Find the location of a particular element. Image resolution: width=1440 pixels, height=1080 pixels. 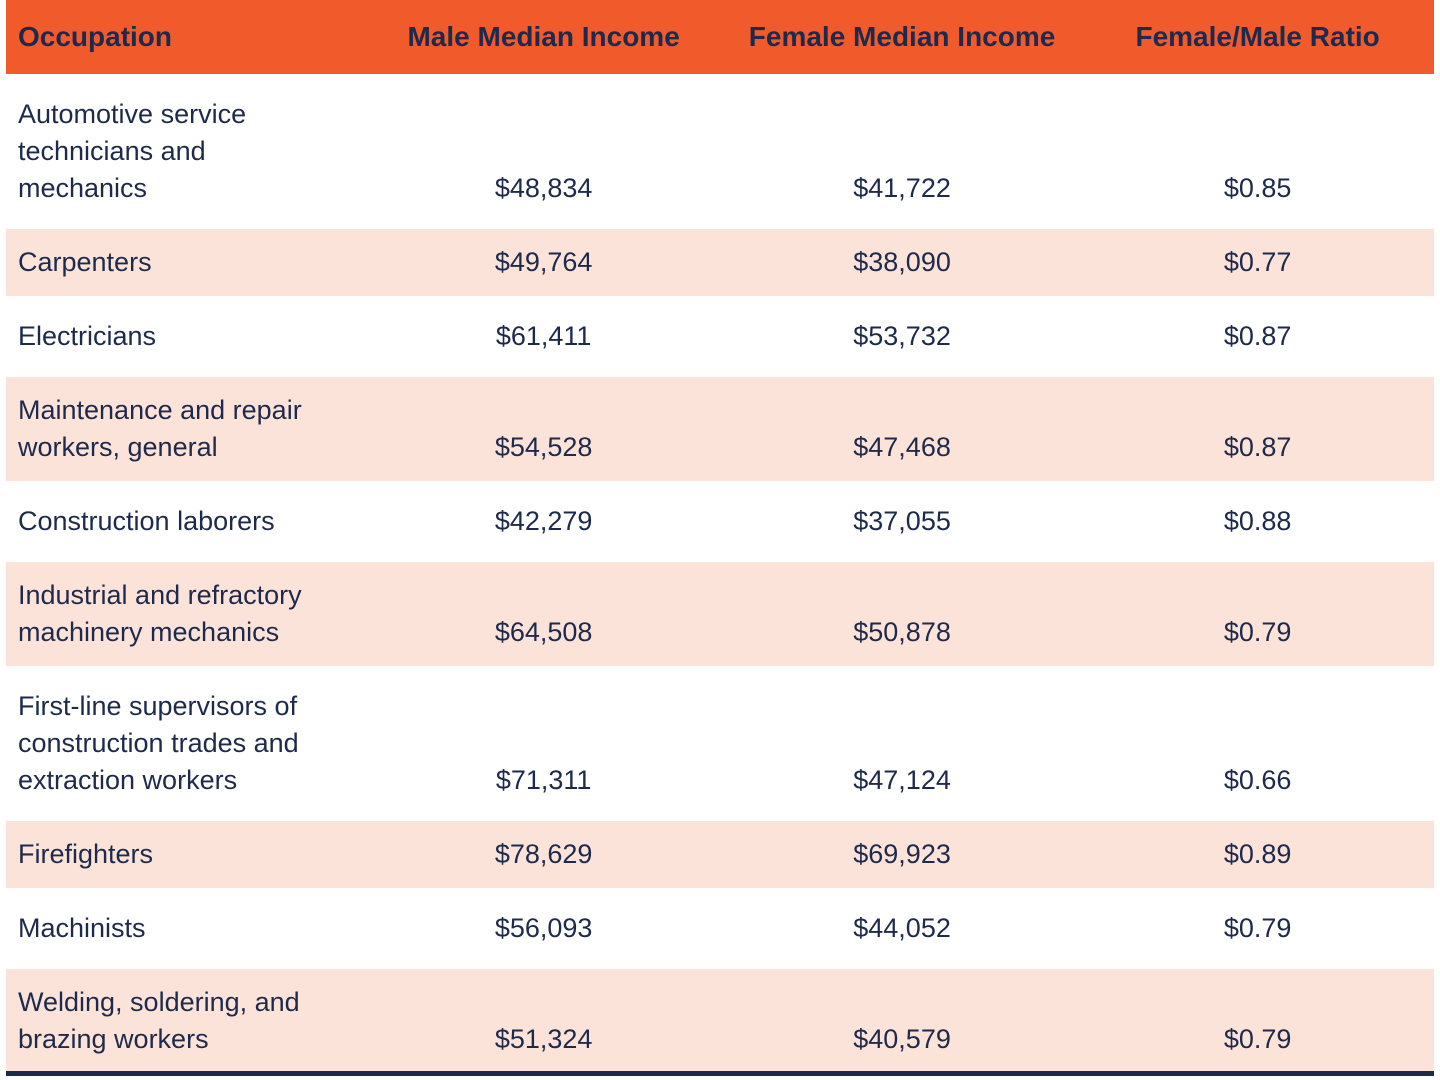

cell-male-income: $61,411 is located at coordinates (543, 336).